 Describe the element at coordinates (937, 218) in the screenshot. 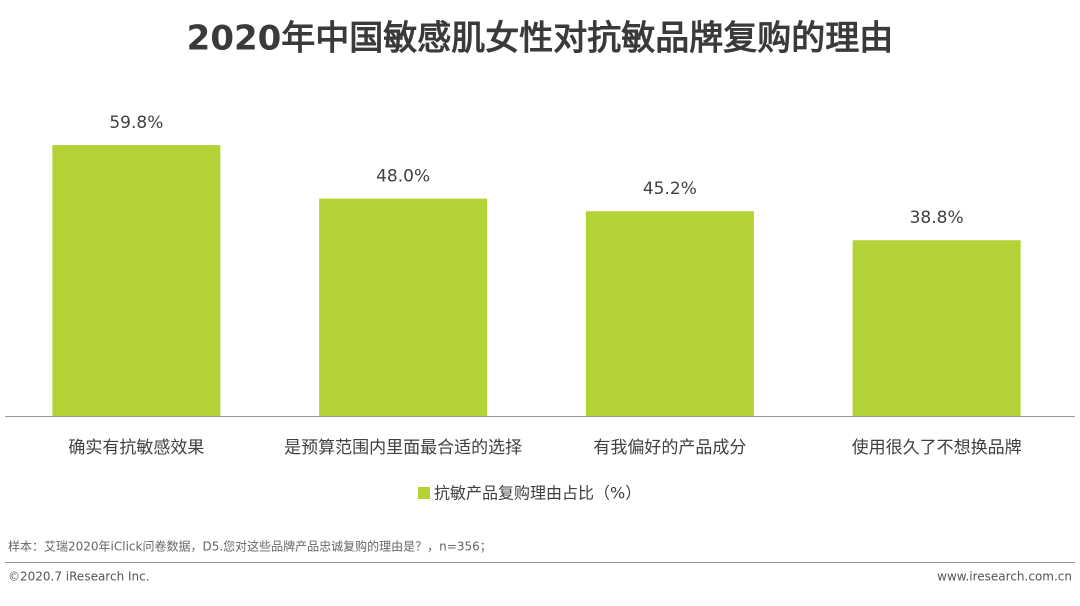

I see `value-label: 38.8%` at that location.